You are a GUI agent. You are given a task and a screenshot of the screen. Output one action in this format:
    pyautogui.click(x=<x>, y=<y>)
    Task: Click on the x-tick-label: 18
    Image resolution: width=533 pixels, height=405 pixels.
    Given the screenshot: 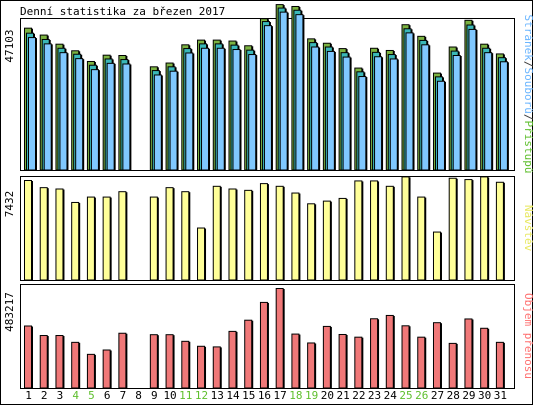 What is the action you would take?
    pyautogui.click(x=295, y=395)
    